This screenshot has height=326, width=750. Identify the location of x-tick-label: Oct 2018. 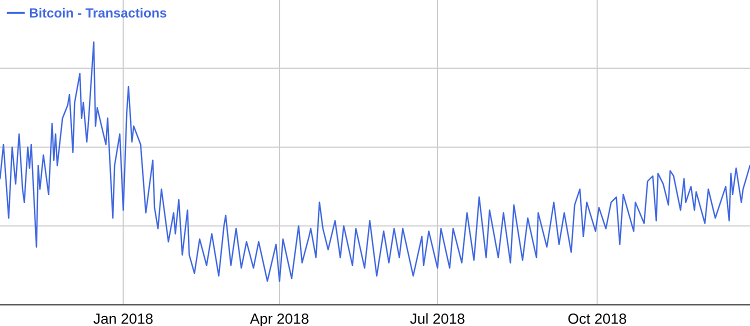
(597, 319).